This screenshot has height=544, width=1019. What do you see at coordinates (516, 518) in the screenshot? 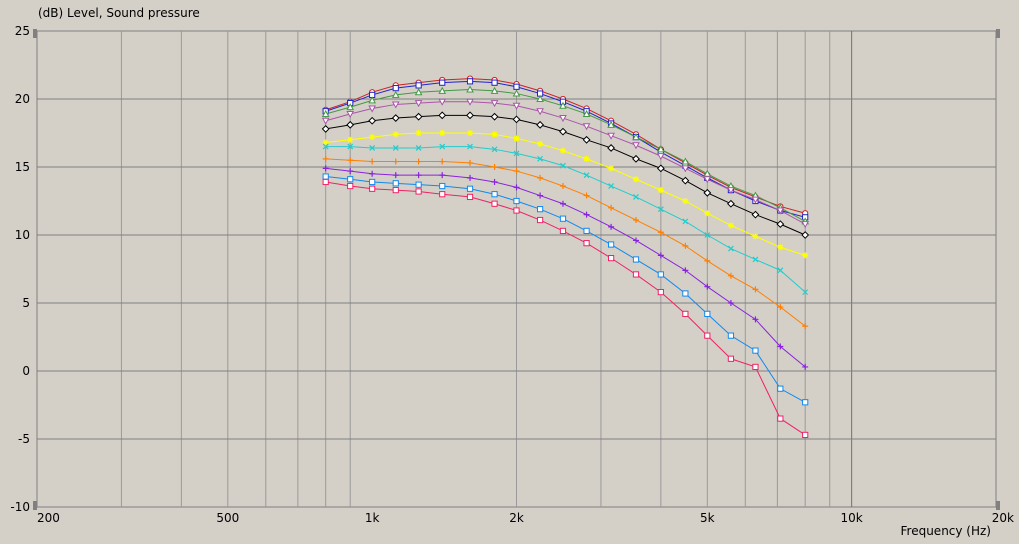
I see `x-tick-label: 2k` at bounding box center [516, 518].